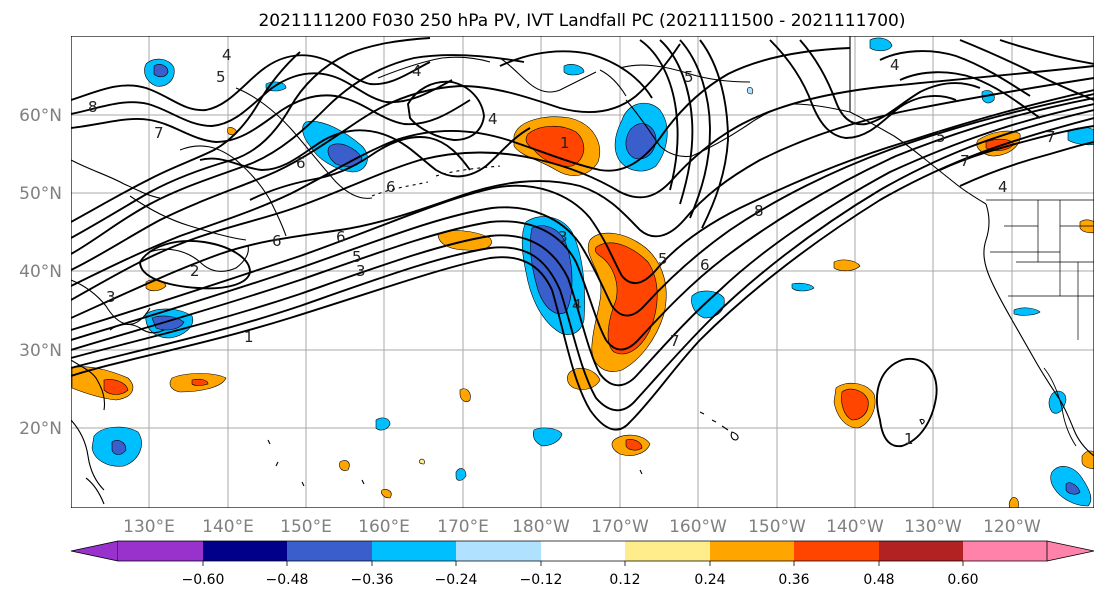  What do you see at coordinates (962, 580) in the screenshot?
I see `colorbar-tick: 0.60` at bounding box center [962, 580].